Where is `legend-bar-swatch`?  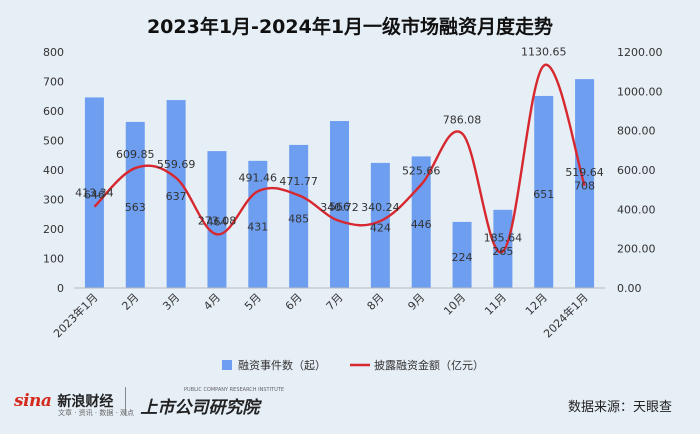 legend-bar-swatch is located at coordinates (227, 365).